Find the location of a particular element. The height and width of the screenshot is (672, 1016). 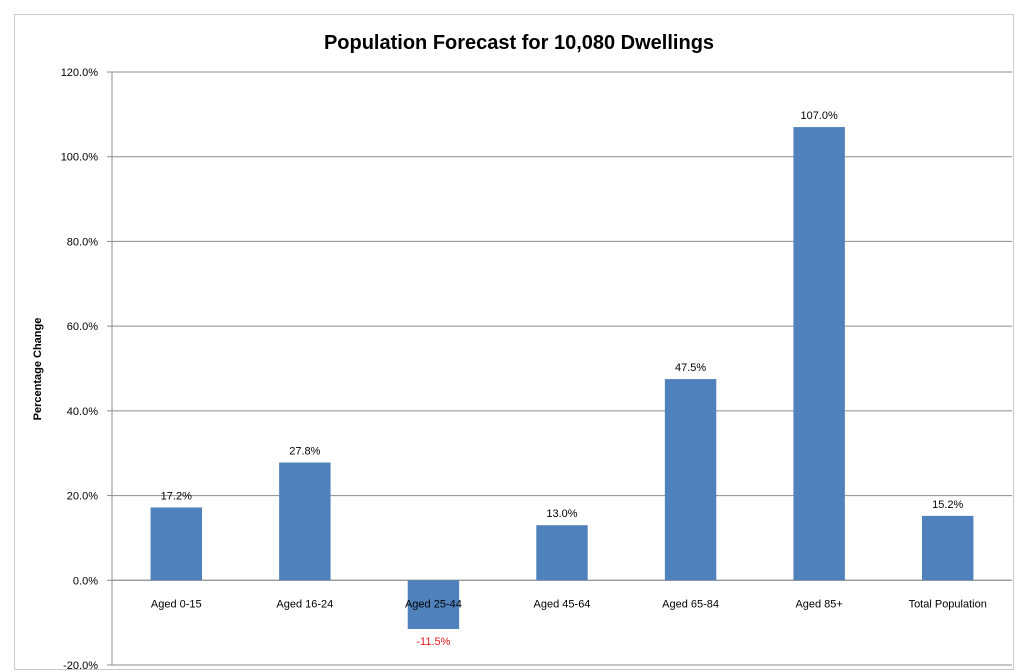

y-tick-label: -20.0% is located at coordinates (80, 666).